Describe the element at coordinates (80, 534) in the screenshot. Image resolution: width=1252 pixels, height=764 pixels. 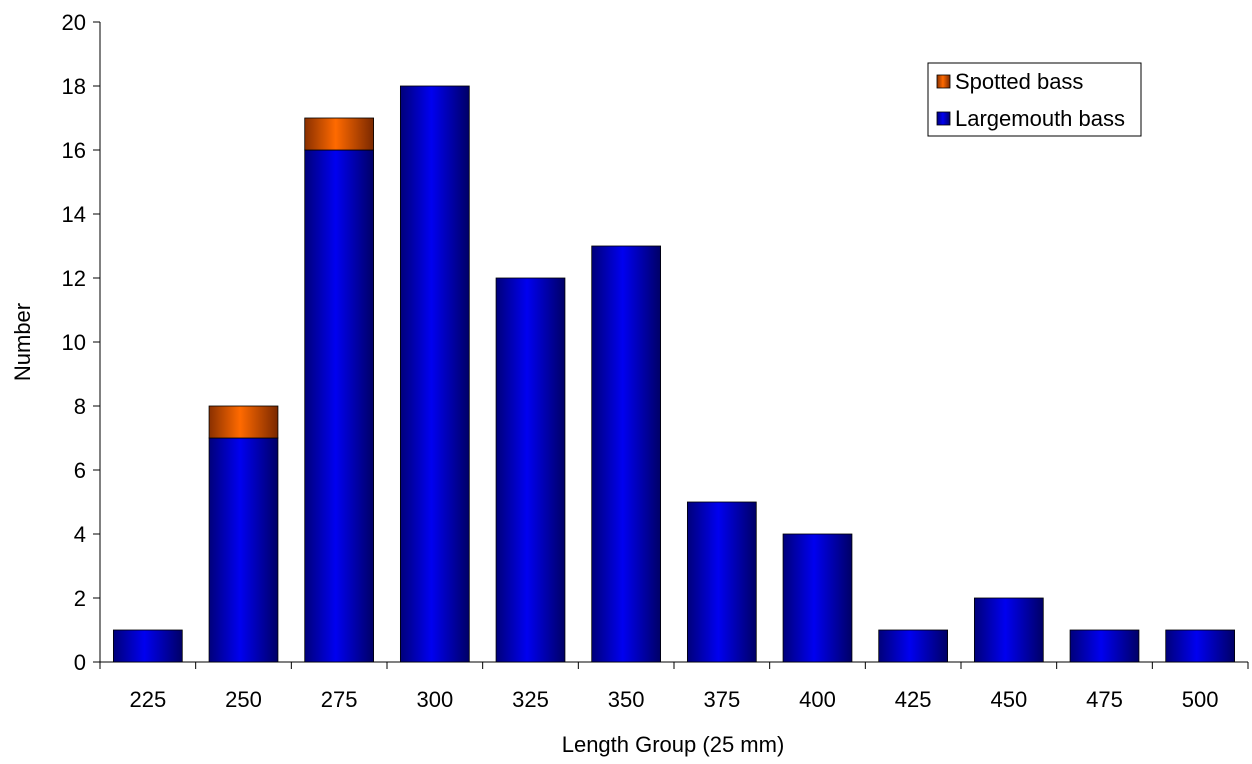
I see `y-tick-label: 4` at that location.